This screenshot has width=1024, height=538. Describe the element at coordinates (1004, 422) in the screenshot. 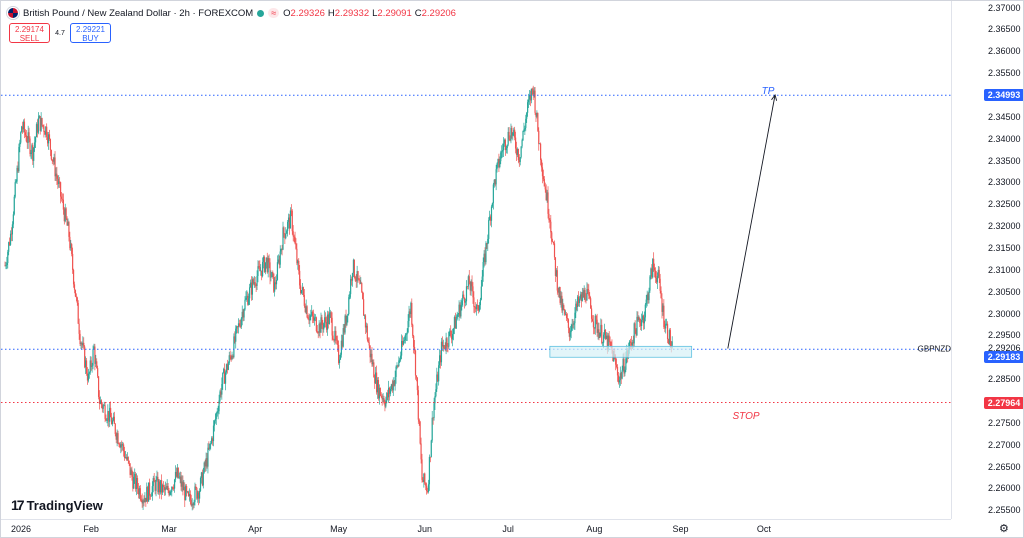

I see `price-tick-label: 2.27500` at that location.